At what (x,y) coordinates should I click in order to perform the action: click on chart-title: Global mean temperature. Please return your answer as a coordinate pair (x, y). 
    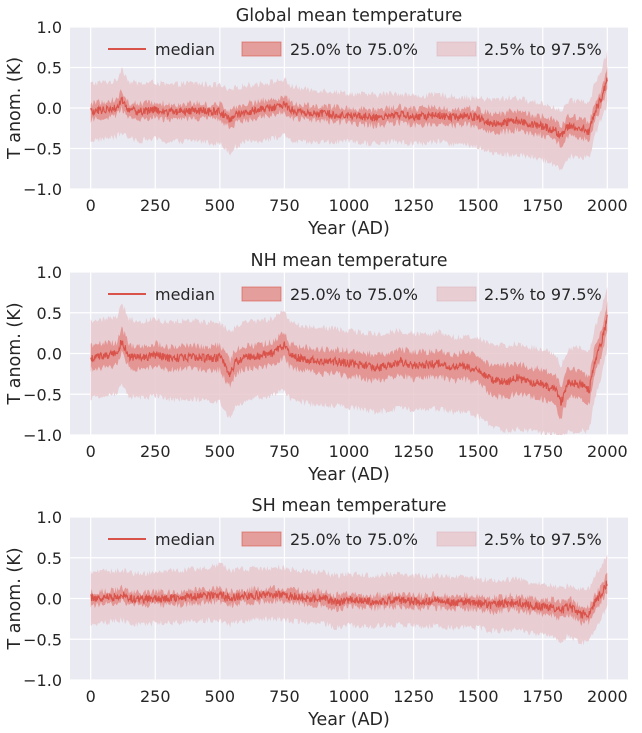
    Looking at the image, I should click on (349, 16).